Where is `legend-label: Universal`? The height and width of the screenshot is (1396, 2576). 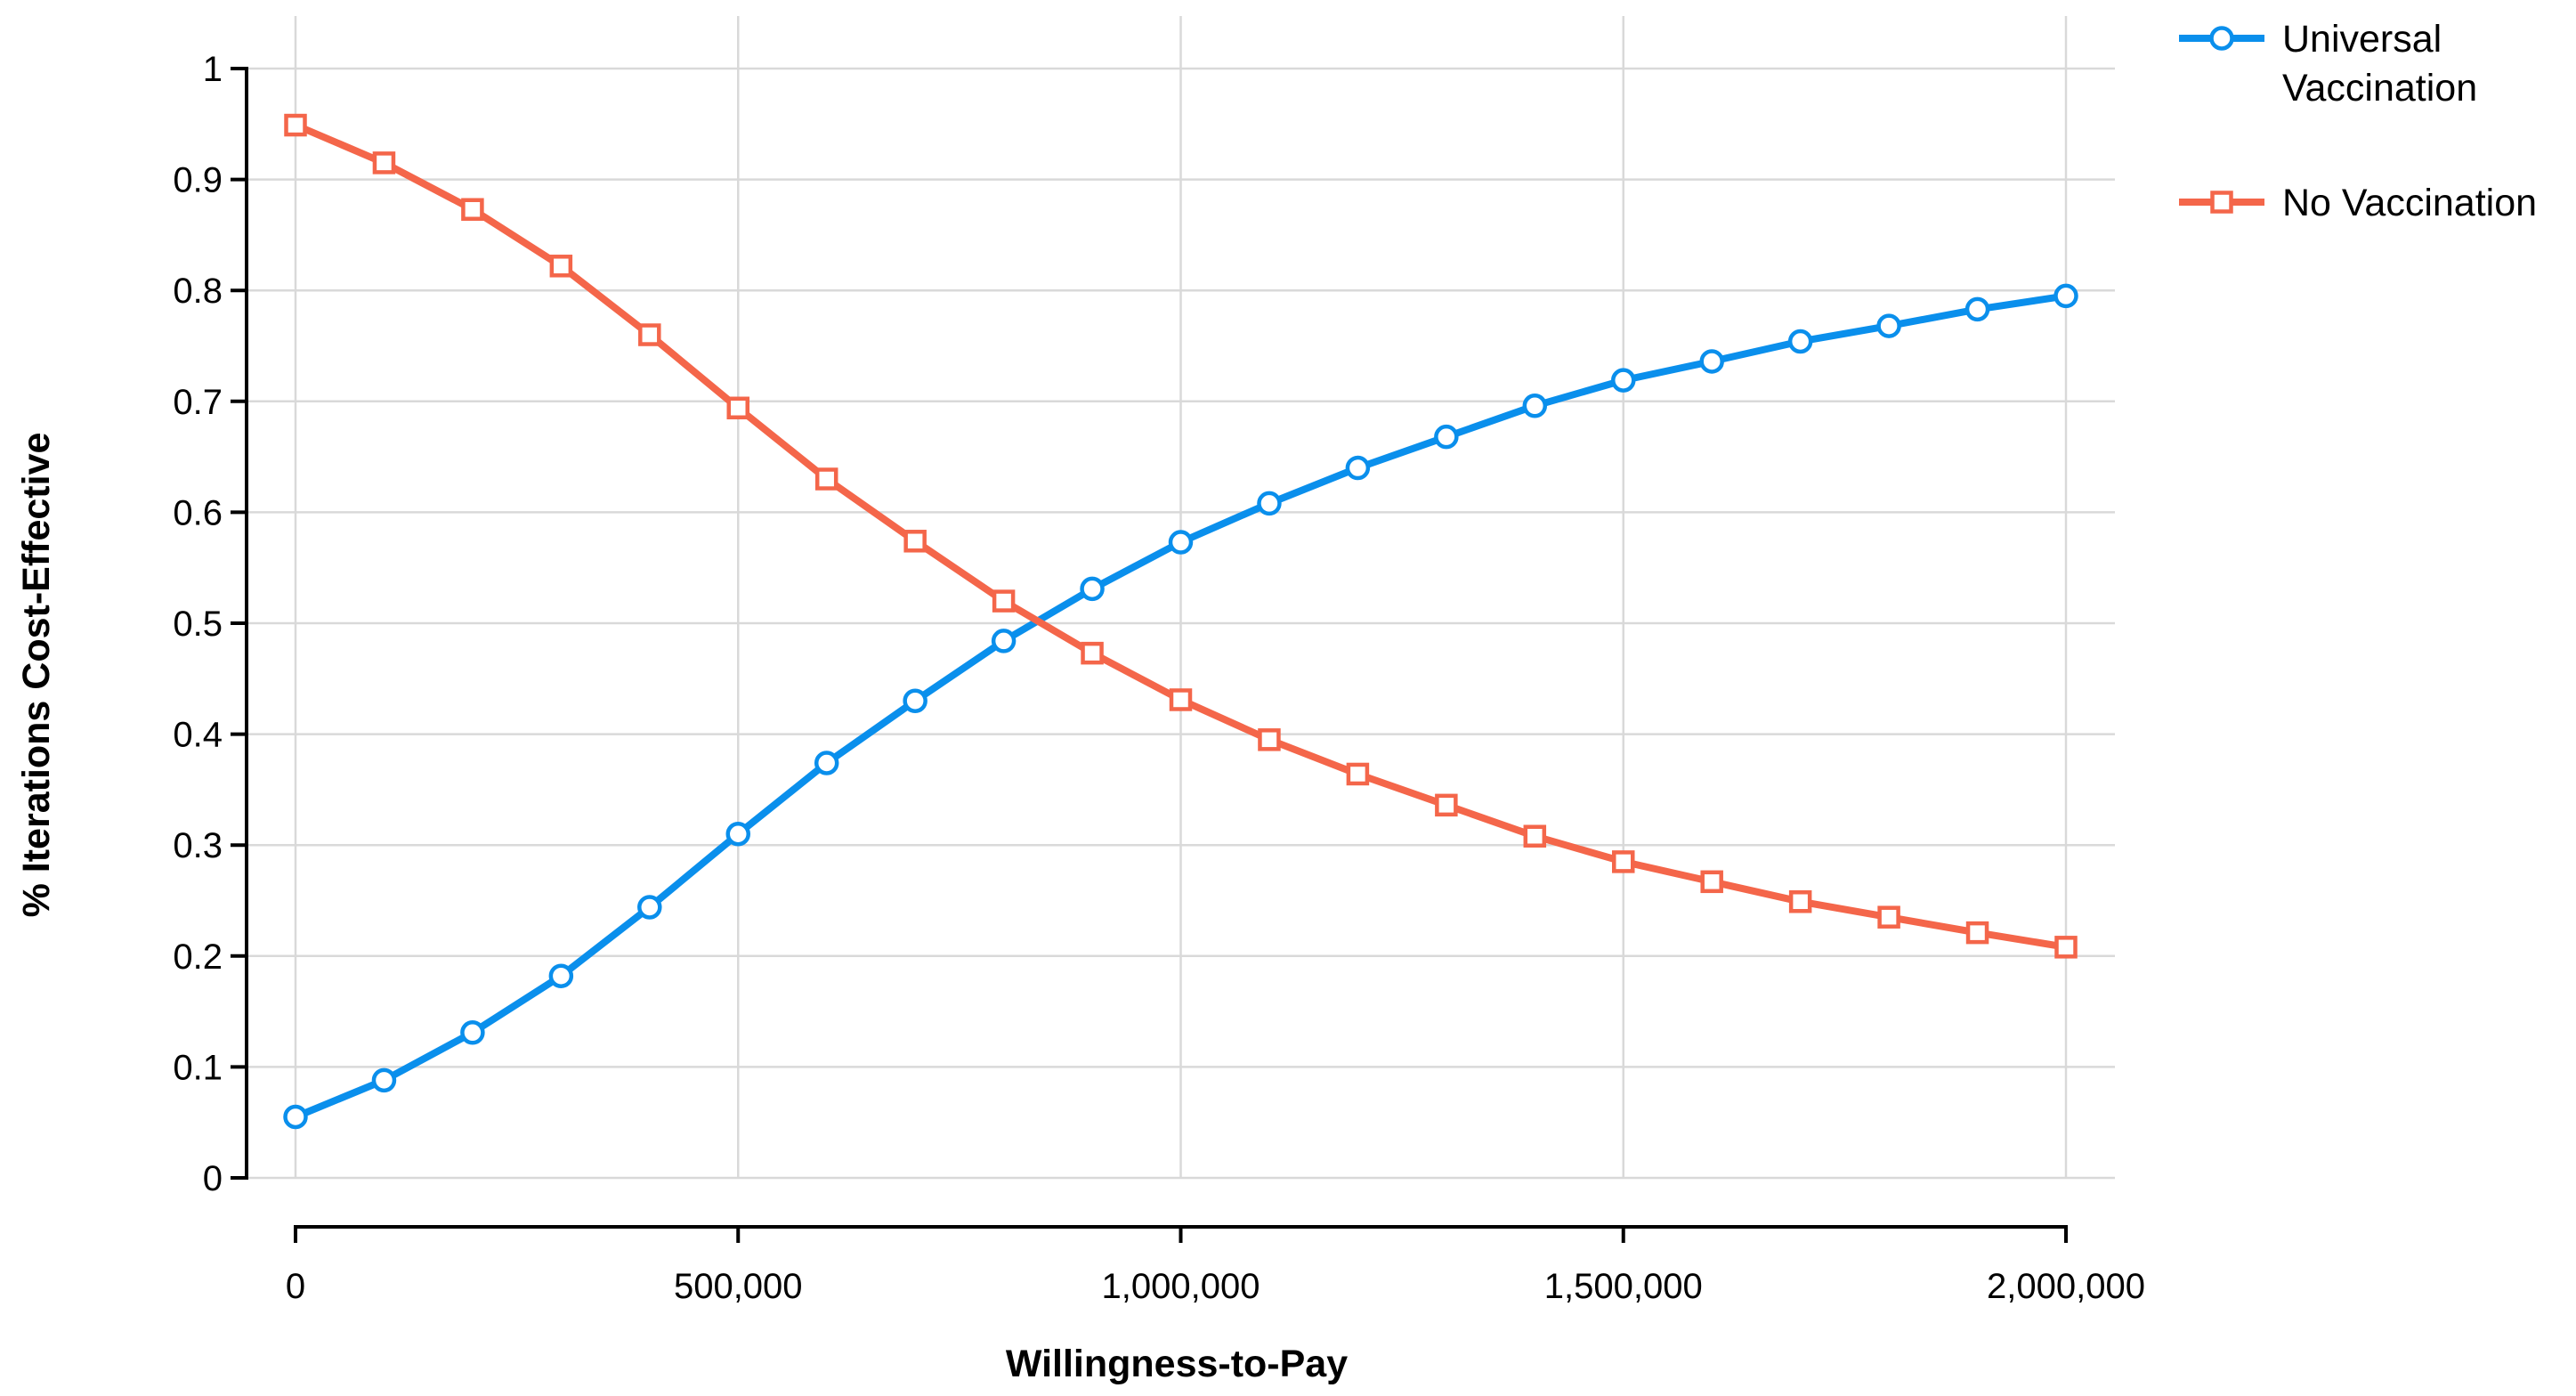
legend-label: Universal is located at coordinates (2362, 39).